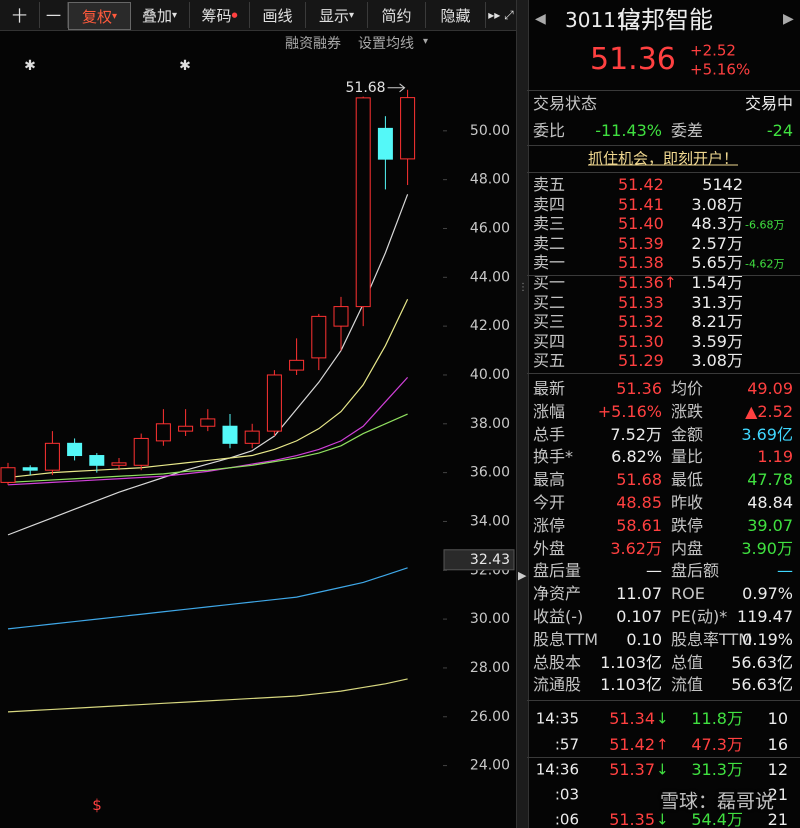 This screenshot has height=828, width=800. What do you see at coordinates (663, 158) in the screenshot?
I see `promo-link: 抓住机会，即刻开户！` at bounding box center [663, 158].